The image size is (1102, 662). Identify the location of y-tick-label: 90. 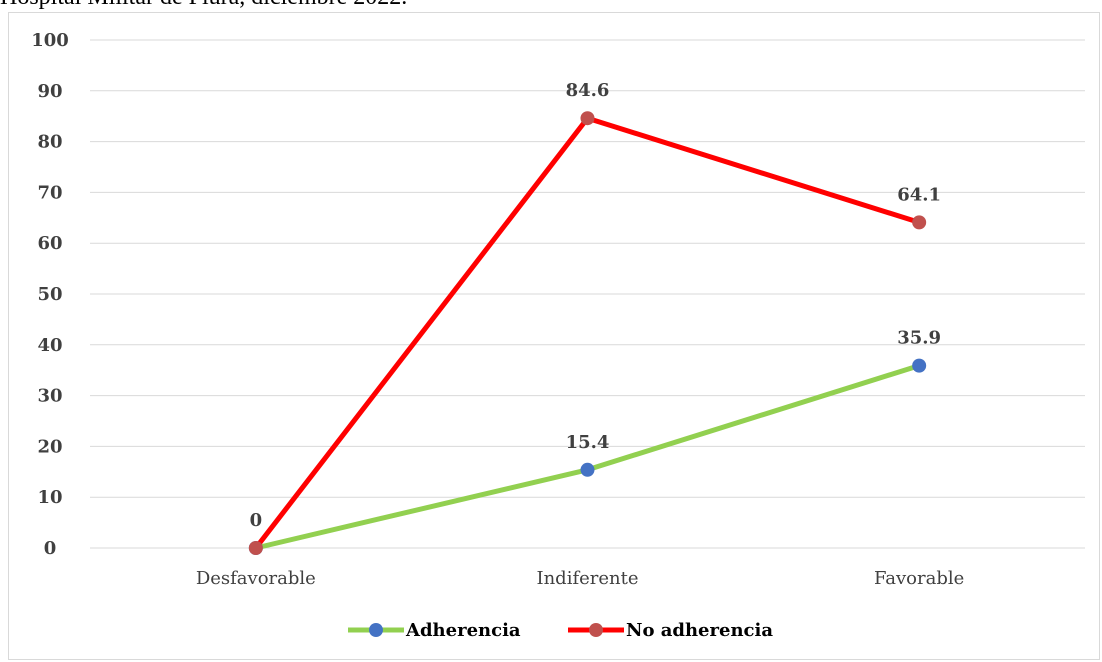
(49, 91).